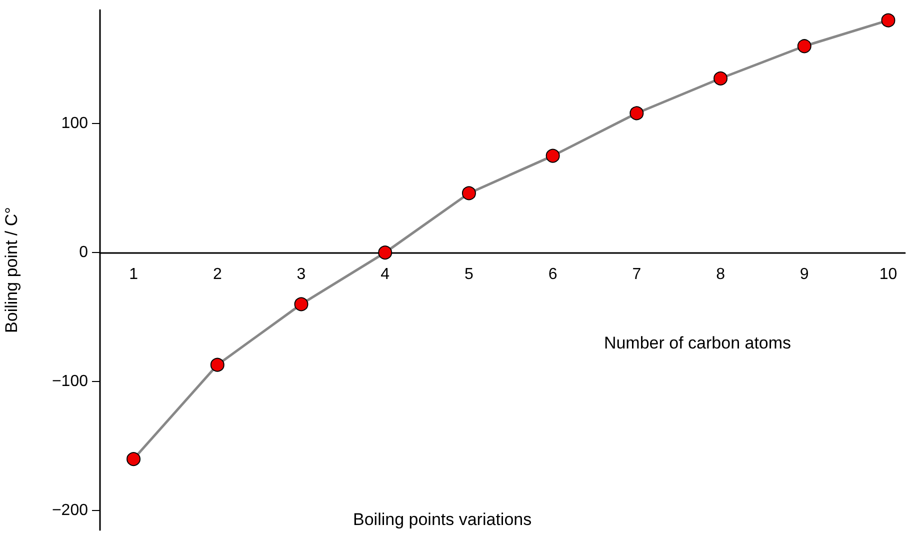 The width and height of the screenshot is (911, 533). Describe the element at coordinates (70, 511) in the screenshot. I see `y-tick-label: −200` at that location.